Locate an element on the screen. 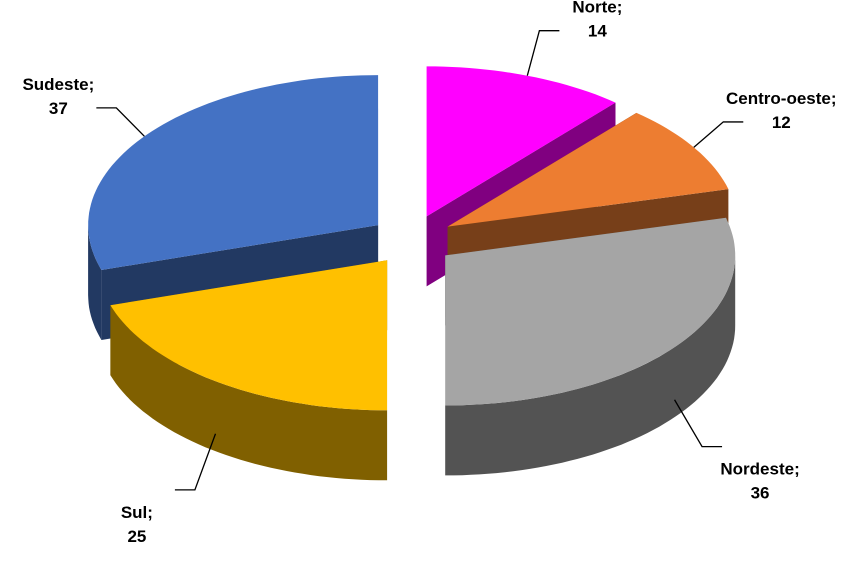  data-label-category: Sudeste is located at coordinates (55, 84).